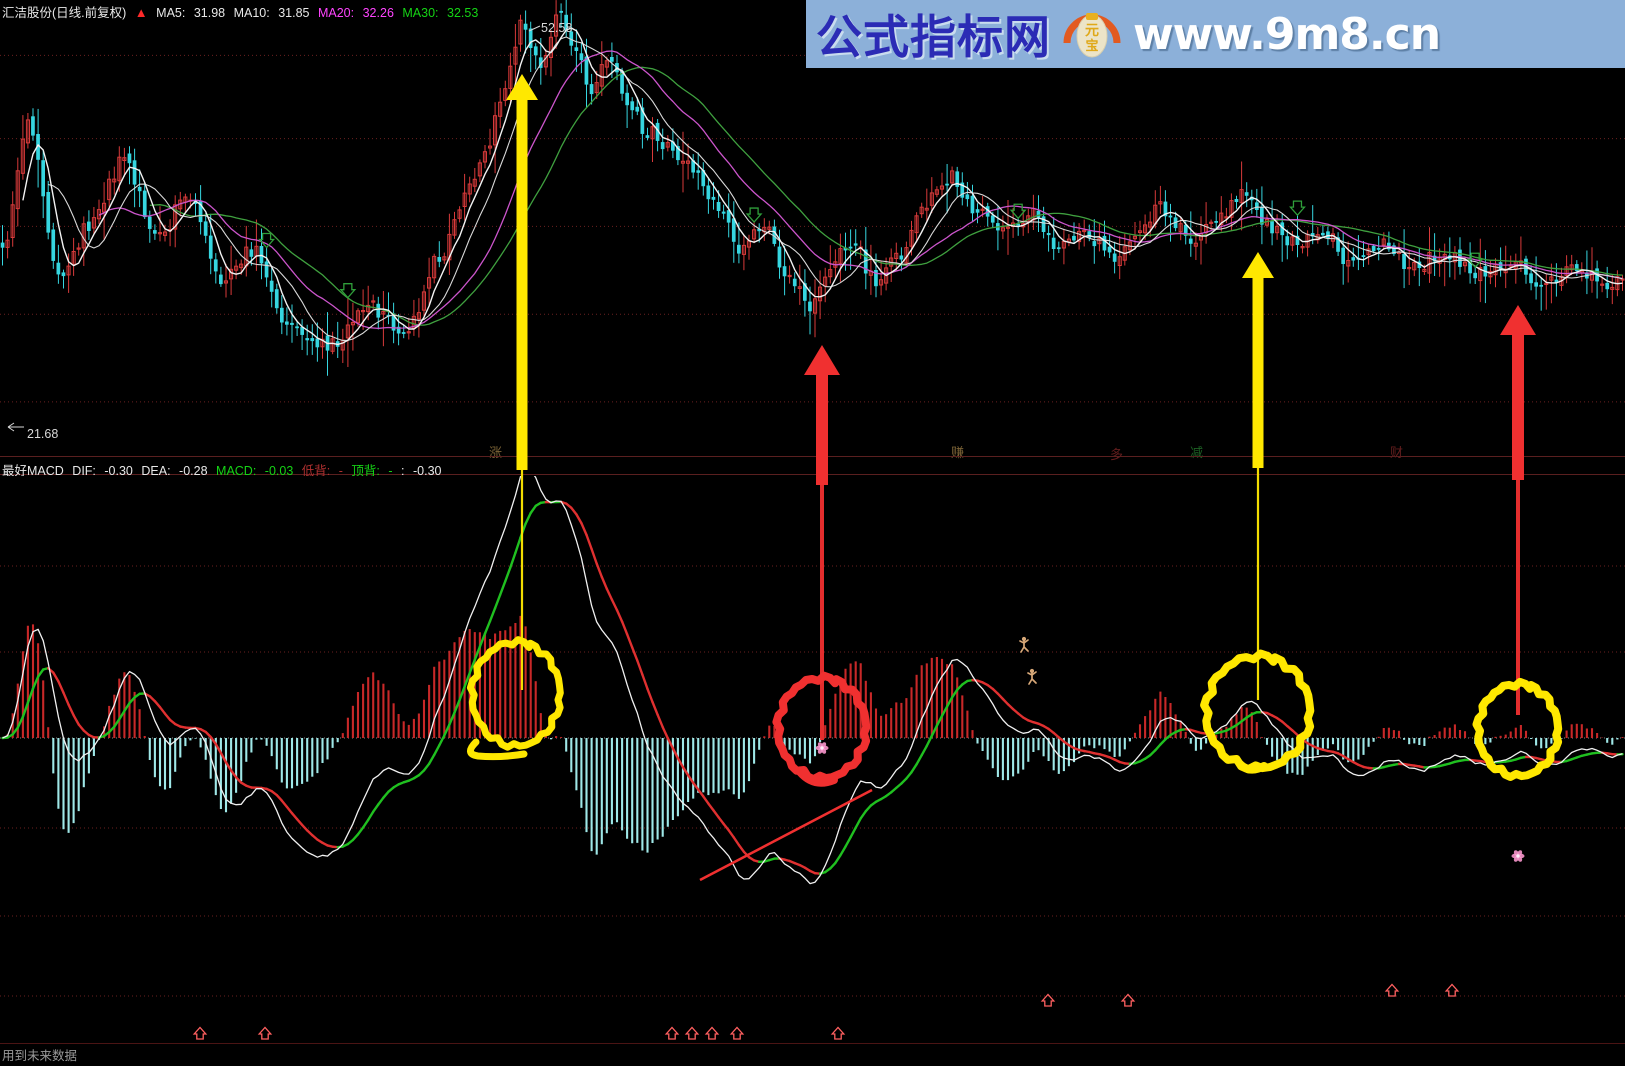 Image resolution: width=1625 pixels, height=1066 pixels. What do you see at coordinates (1117, 455) in the screenshot?
I see `watermark-glyph-2: 多` at bounding box center [1117, 455].